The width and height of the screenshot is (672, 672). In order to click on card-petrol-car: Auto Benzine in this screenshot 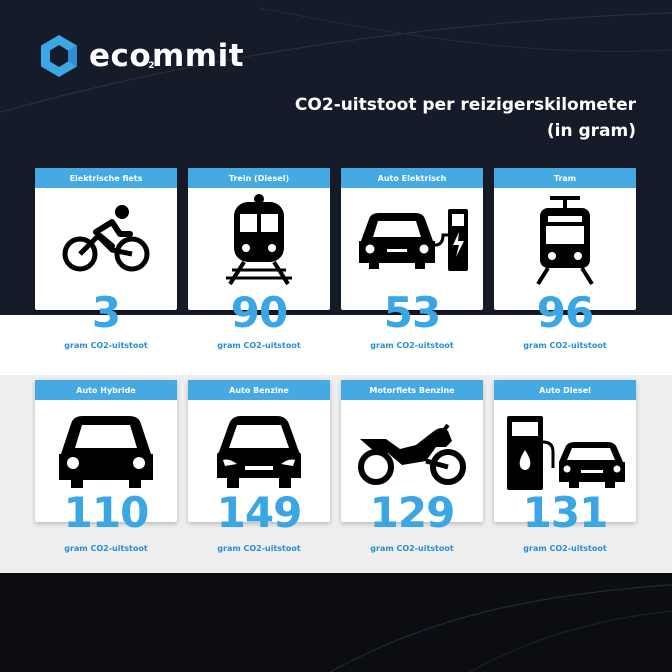, I will do `click(259, 451)`.